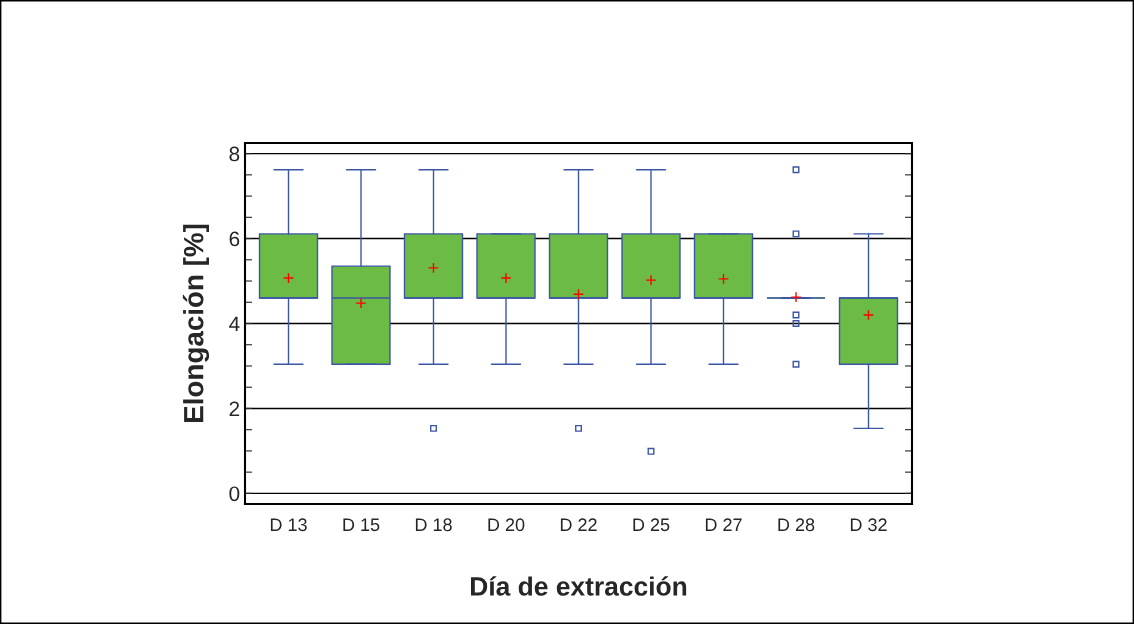 Image resolution: width=1134 pixels, height=624 pixels. I want to click on x-tick-label: D 15, so click(361, 525).